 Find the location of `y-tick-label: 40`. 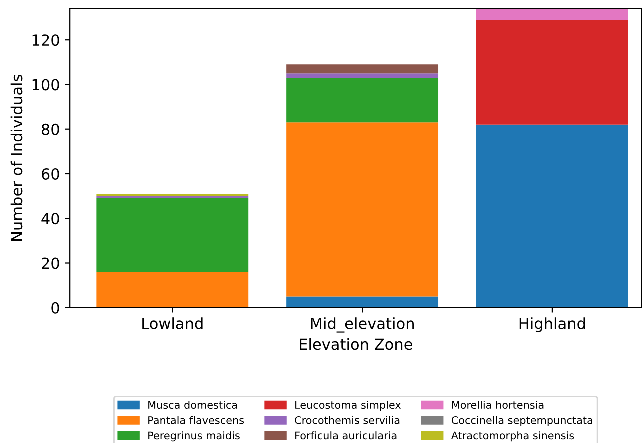

y-tick-label: 40 is located at coordinates (51, 219).